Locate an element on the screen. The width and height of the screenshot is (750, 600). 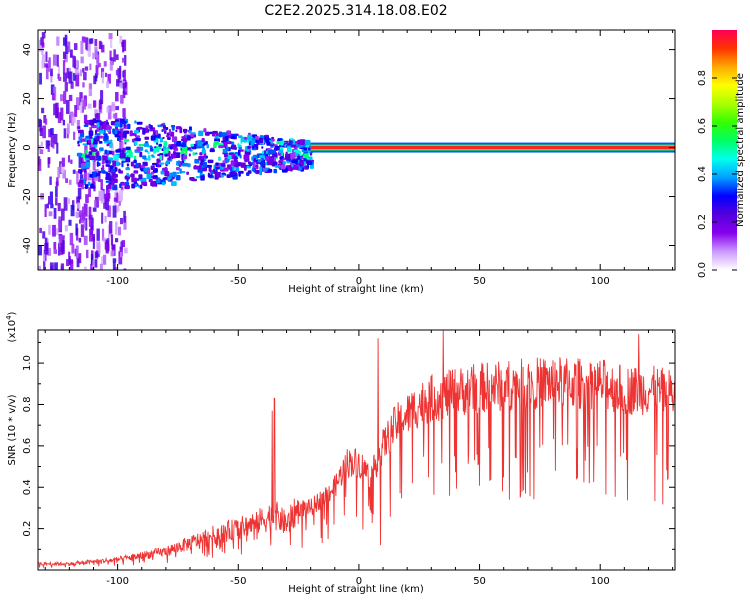
colorbar-tick-label: 0.2 is located at coordinates (702, 222).